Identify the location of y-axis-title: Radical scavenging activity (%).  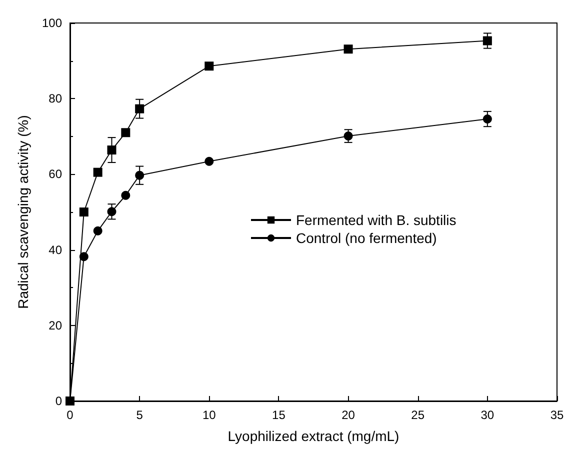
(23, 212).